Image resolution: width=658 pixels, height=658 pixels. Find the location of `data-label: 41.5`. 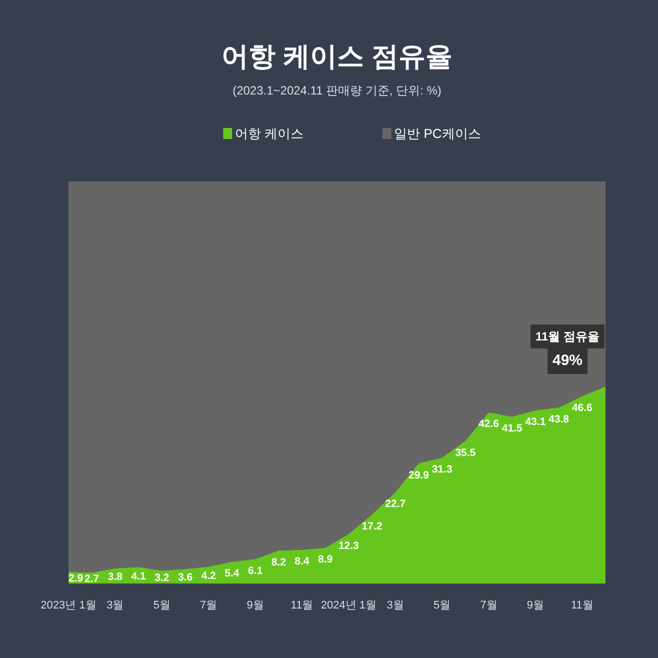

data-label: 41.5 is located at coordinates (512, 428).